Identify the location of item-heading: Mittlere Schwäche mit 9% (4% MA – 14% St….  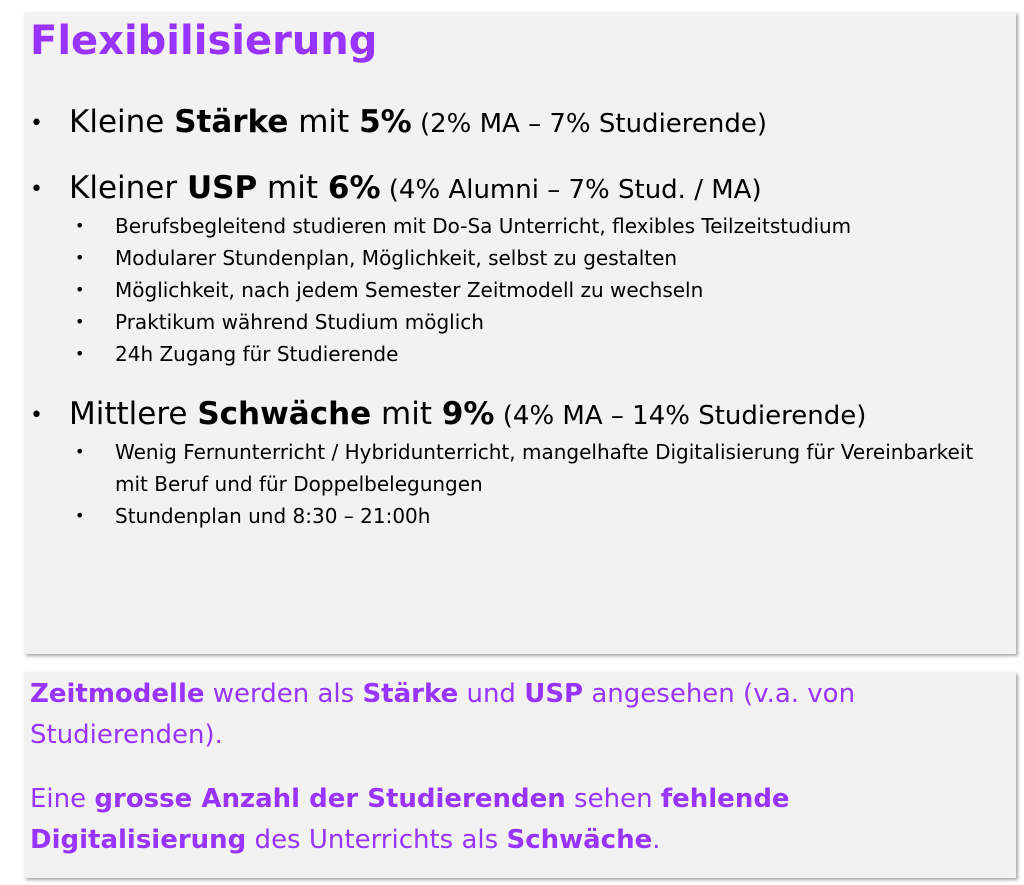
(468, 414).